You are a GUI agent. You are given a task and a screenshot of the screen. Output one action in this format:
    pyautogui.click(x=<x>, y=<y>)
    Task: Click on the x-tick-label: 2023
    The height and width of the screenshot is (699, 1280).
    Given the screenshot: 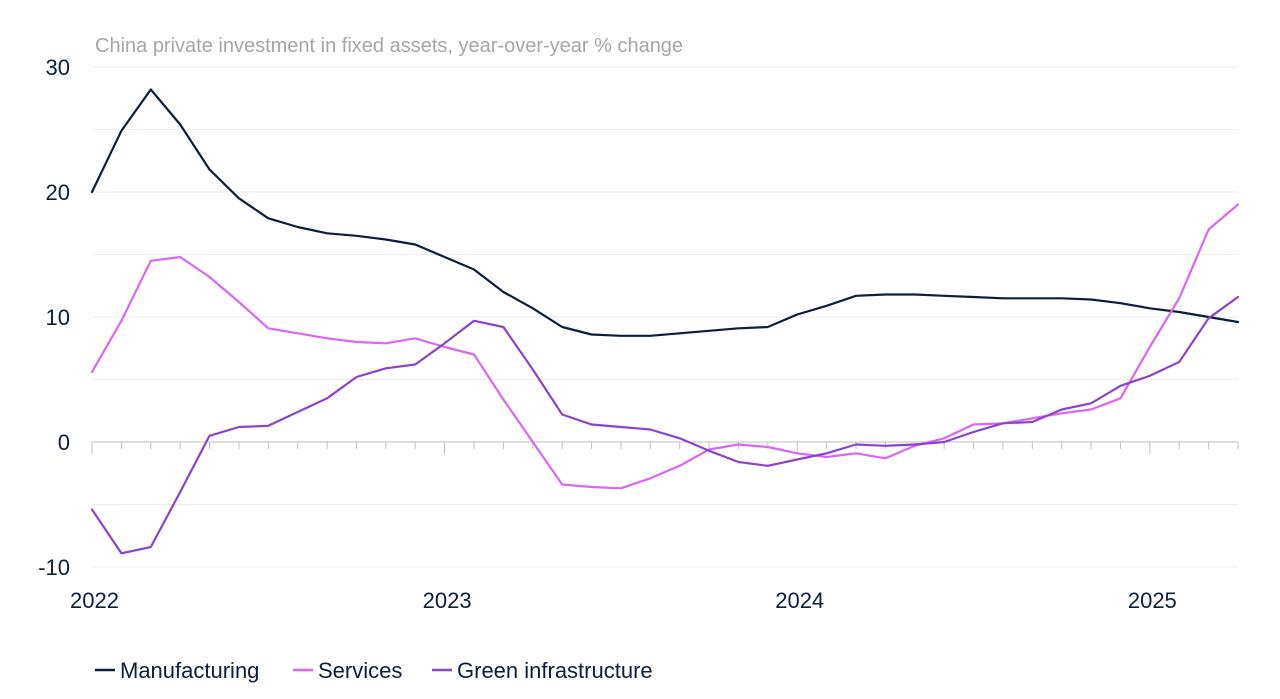 What is the action you would take?
    pyautogui.click(x=447, y=600)
    